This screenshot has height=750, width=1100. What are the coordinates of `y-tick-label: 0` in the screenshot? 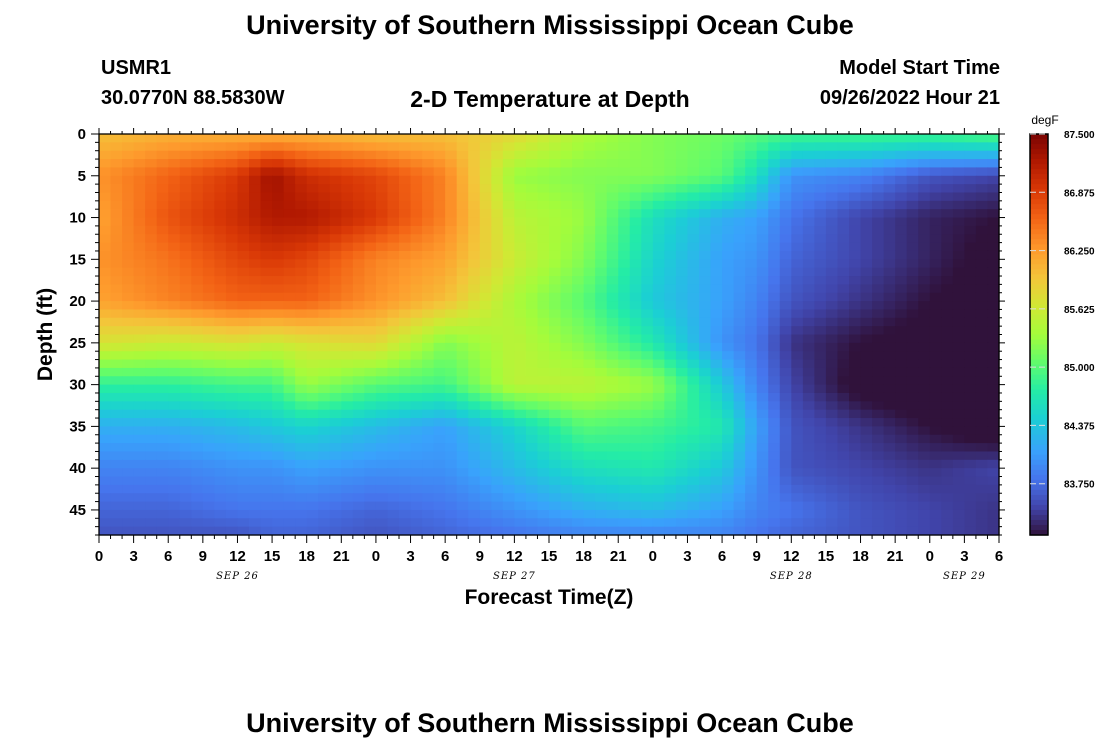 It's located at (82, 134).